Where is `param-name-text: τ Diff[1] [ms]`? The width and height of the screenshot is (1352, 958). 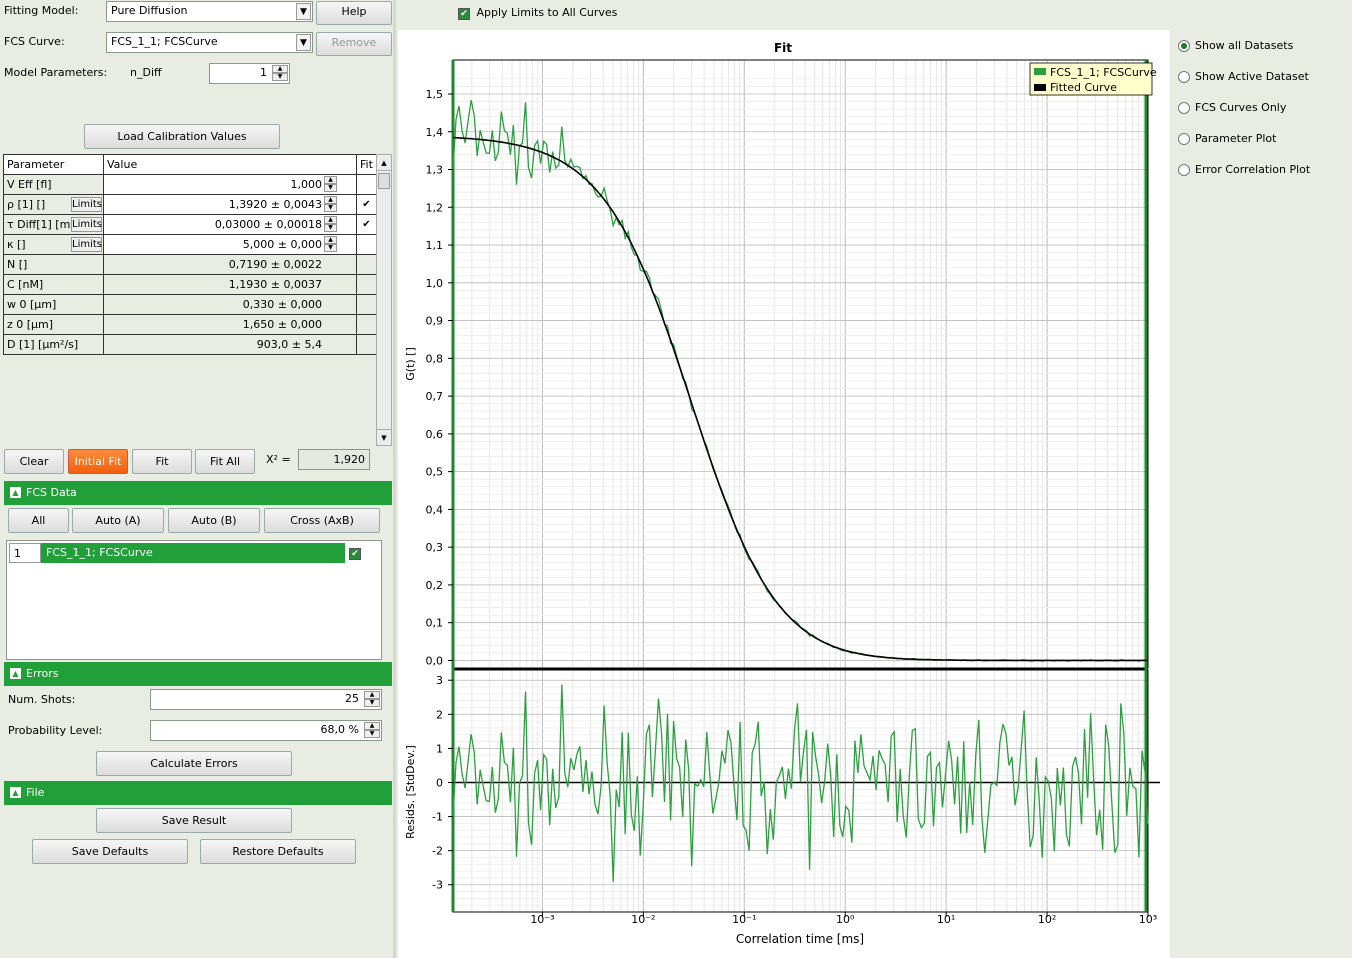
param-name-text: τ Diff[1] [ms] is located at coordinates (44, 224).